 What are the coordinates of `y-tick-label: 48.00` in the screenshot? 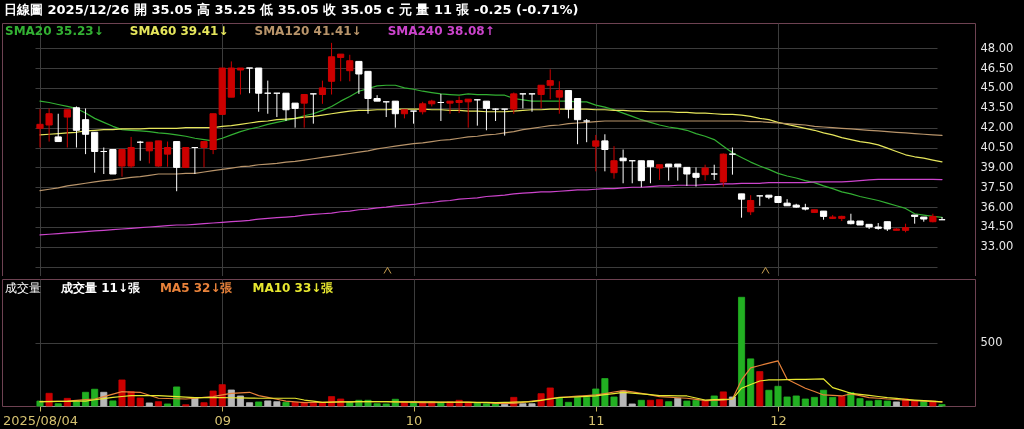 It's located at (997, 47).